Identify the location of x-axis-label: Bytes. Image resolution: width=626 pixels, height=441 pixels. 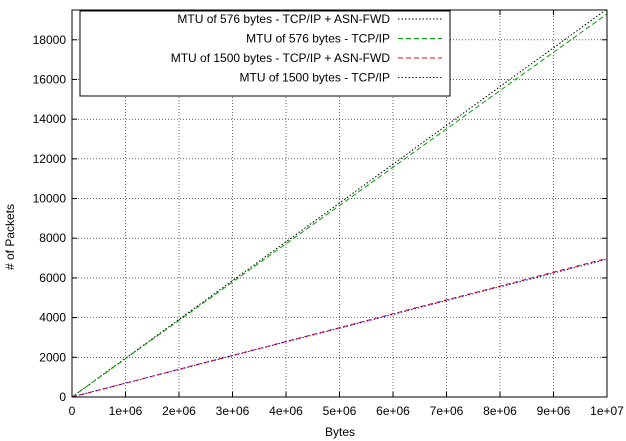
(340, 432).